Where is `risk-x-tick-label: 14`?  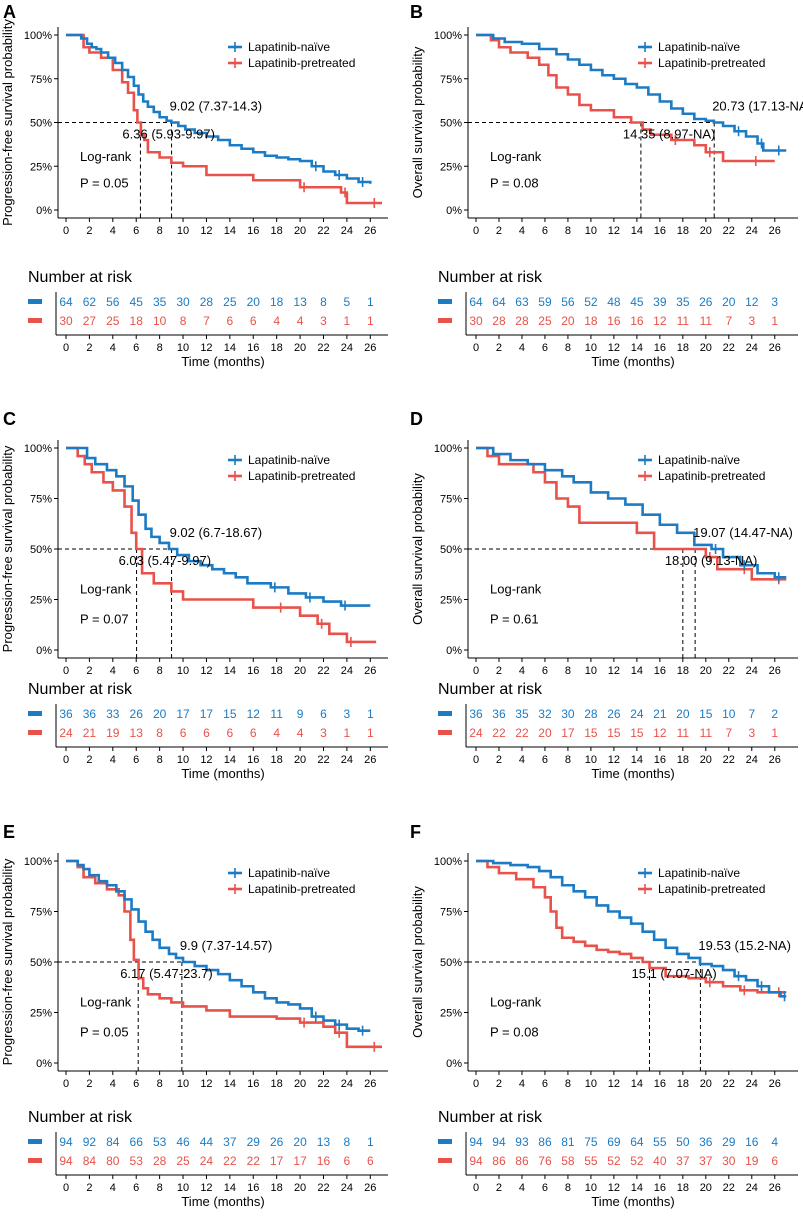
risk-x-tick-label: 14 is located at coordinates (230, 348).